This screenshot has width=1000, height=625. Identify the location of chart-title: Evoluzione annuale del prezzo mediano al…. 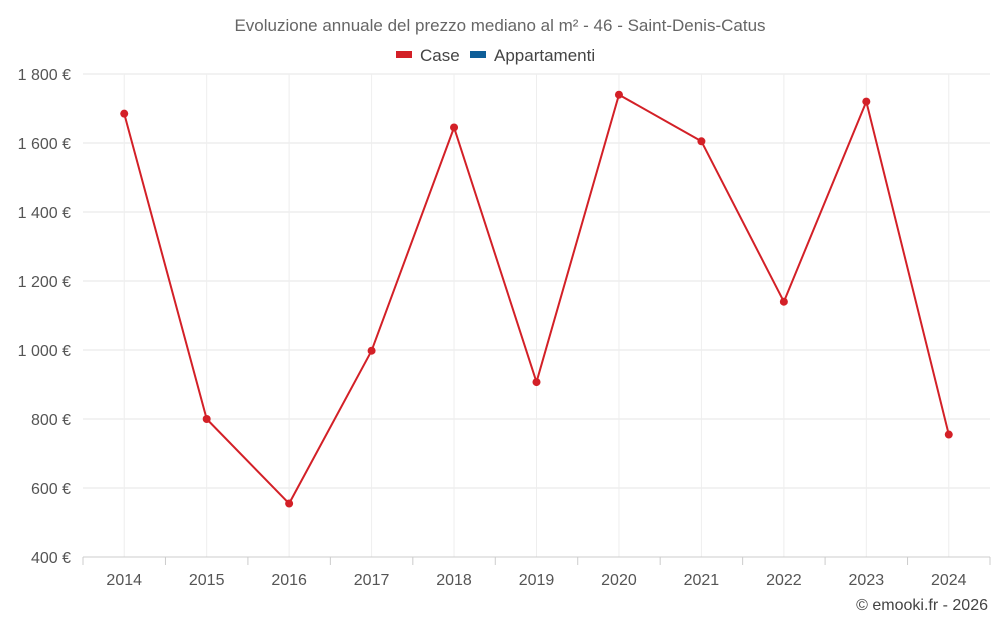
(499, 25).